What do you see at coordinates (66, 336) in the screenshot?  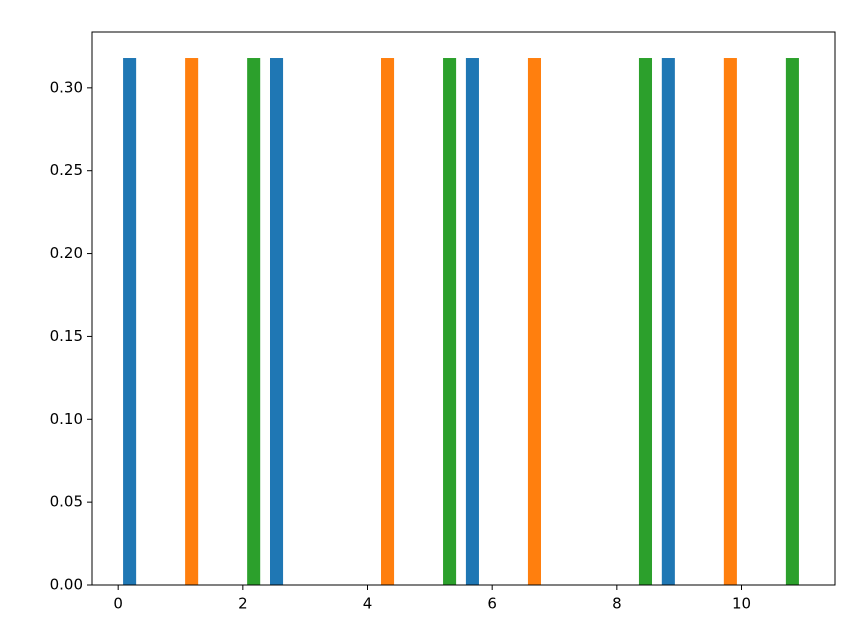 I see `y-tick-label: 0.15` at bounding box center [66, 336].